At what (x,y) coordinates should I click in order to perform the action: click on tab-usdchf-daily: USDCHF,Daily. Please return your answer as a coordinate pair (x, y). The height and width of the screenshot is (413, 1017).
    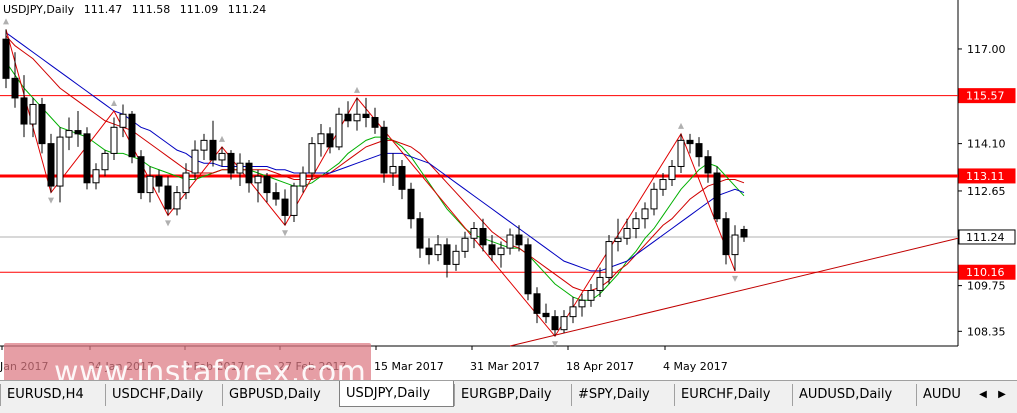
    Looking at the image, I should click on (163, 395).